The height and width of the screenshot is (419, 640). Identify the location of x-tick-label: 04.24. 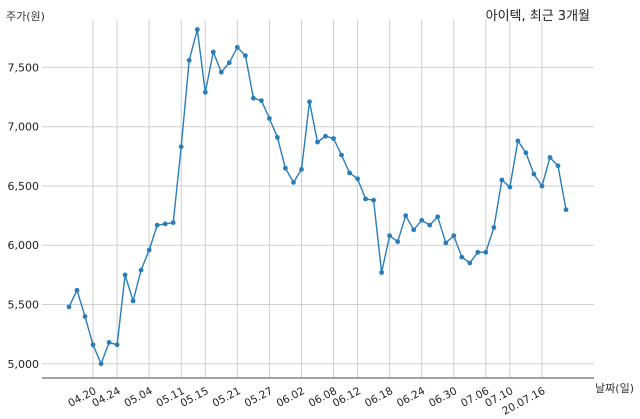
(106, 397).